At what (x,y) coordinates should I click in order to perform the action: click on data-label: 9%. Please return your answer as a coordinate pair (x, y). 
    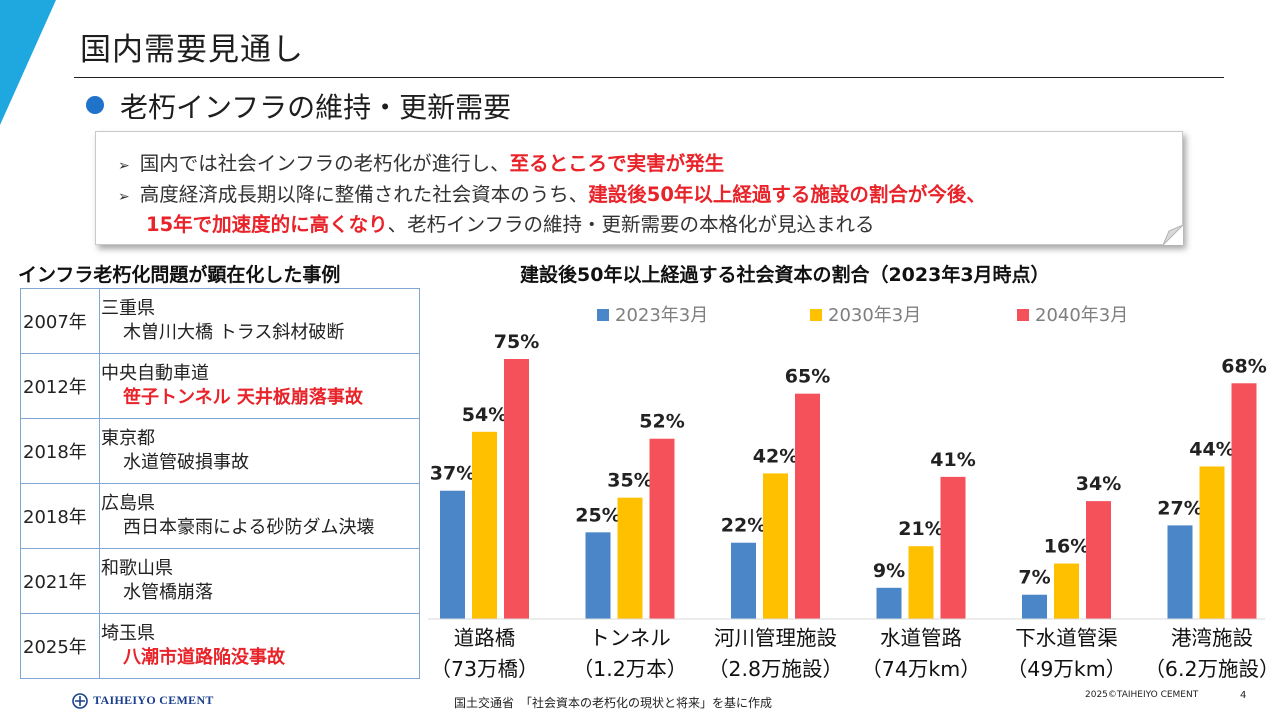
    Looking at the image, I should click on (889, 571).